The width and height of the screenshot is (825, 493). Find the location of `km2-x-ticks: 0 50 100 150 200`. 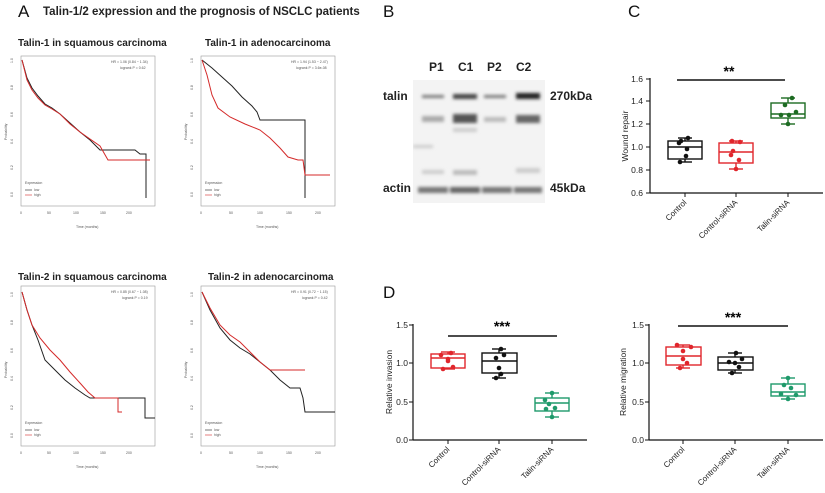

km2-x-ticks: 0 50 100 150 200 is located at coordinates (260, 213).